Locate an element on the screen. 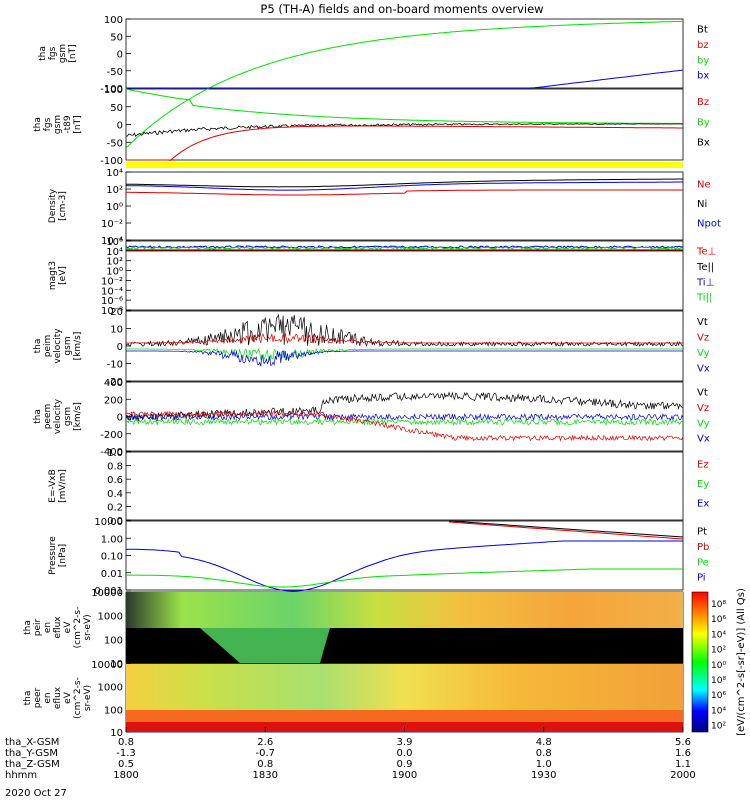 Image resolution: width=750 pixels, height=800 pixels. y-axis-label: eflux is located at coordinates (58, 627).